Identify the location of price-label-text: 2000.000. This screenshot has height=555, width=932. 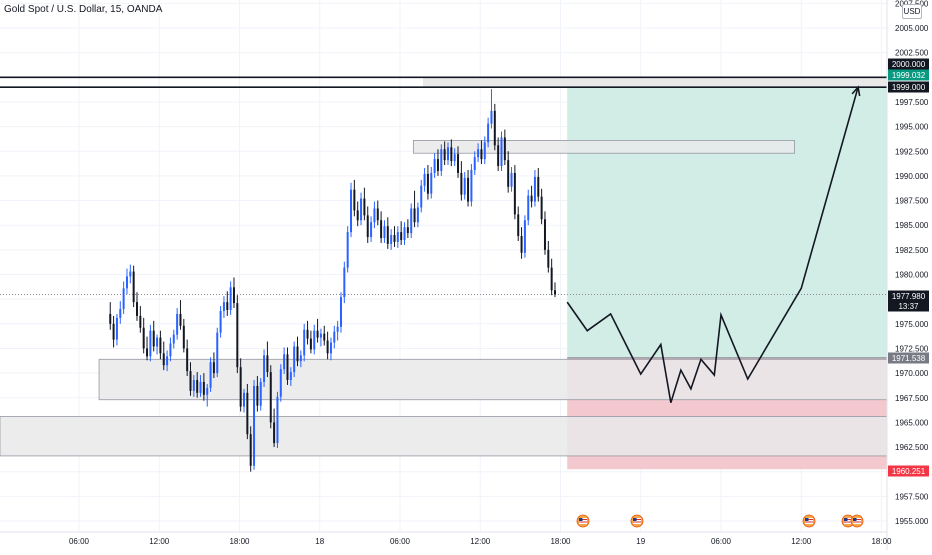
(909, 64).